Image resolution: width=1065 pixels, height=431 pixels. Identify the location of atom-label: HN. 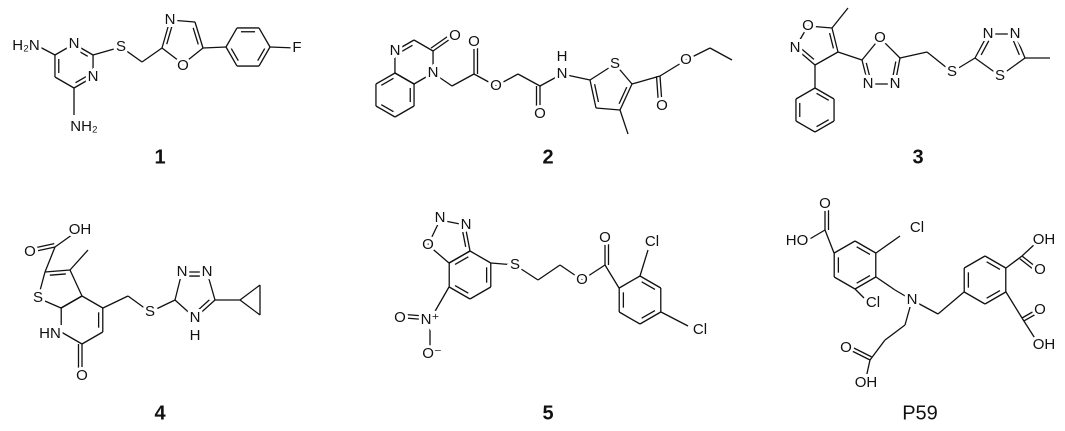
(50, 333).